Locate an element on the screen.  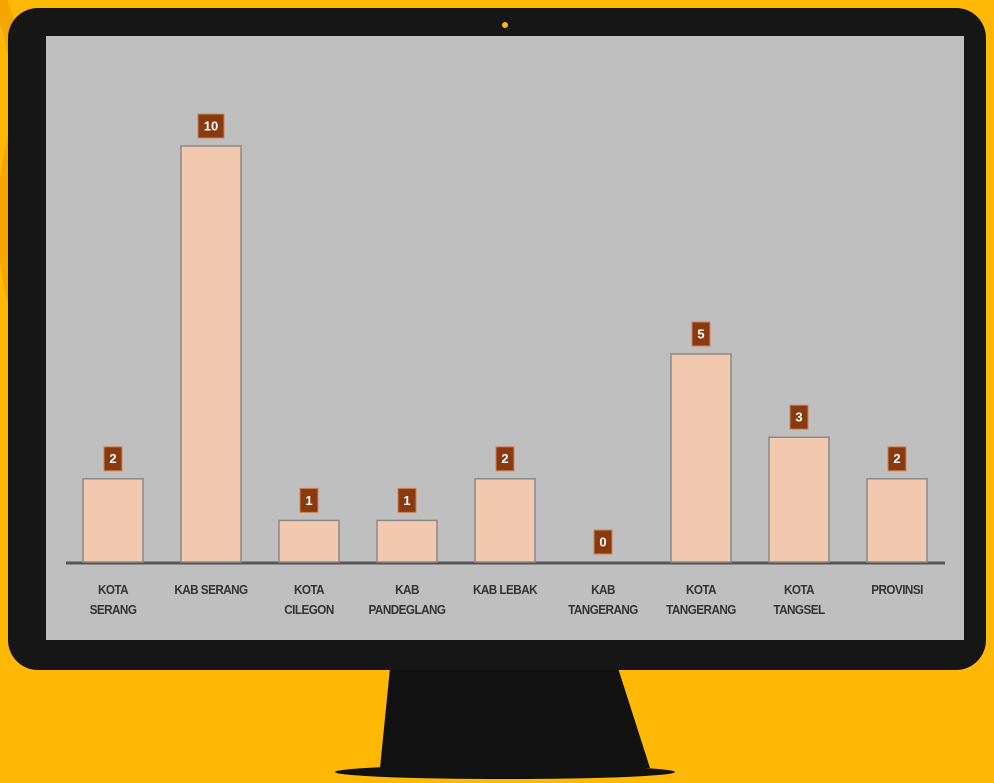
stand is located at coordinates (515, 718).